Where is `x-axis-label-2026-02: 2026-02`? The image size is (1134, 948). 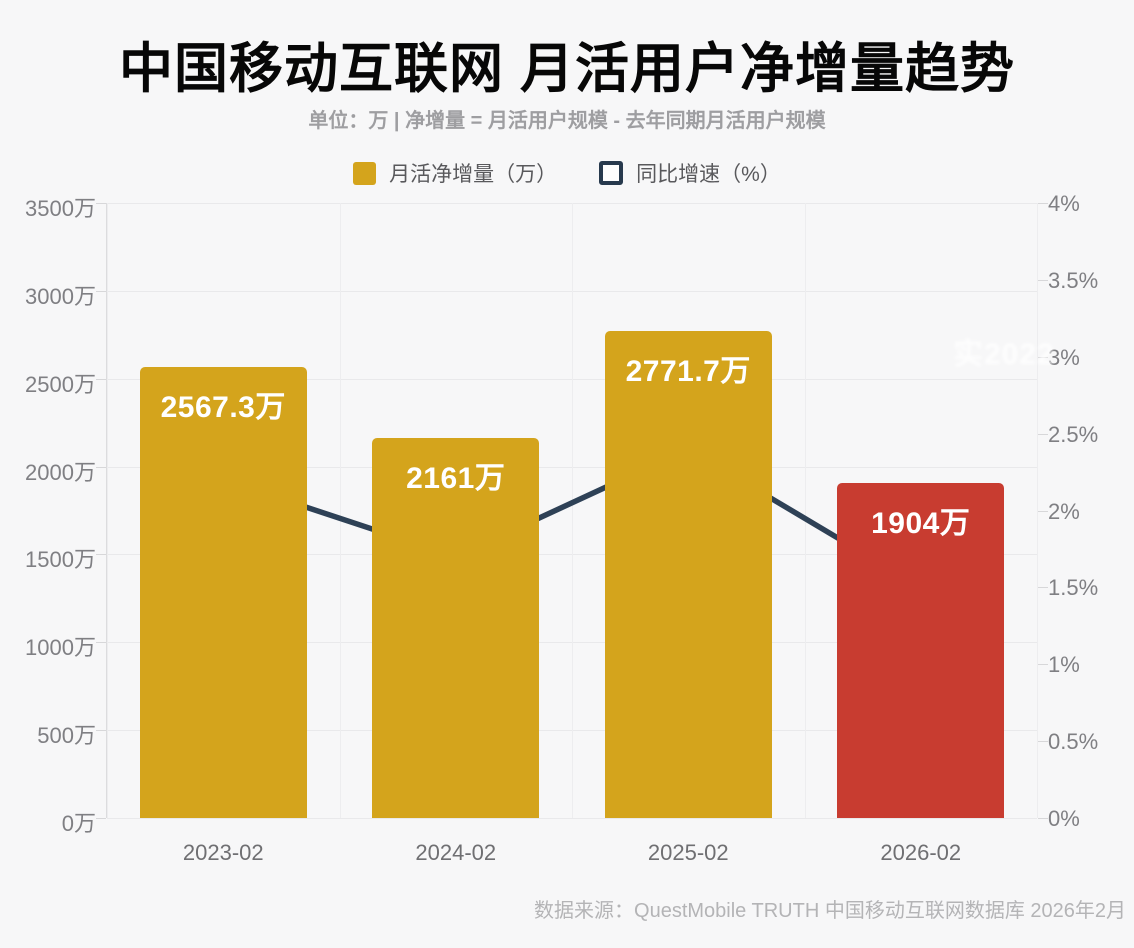 x-axis-label-2026-02: 2026-02 is located at coordinates (921, 852).